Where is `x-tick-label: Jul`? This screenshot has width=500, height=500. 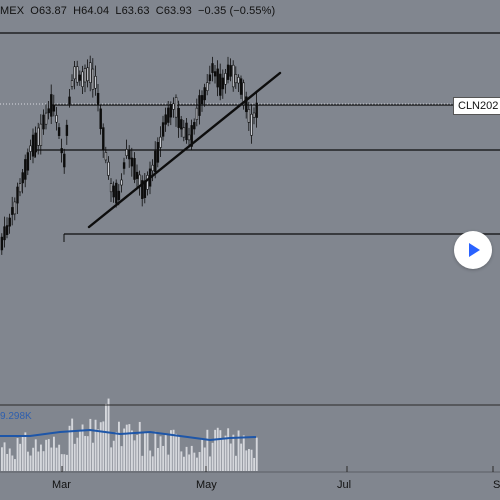 x-tick-label: Jul is located at coordinates (344, 485).